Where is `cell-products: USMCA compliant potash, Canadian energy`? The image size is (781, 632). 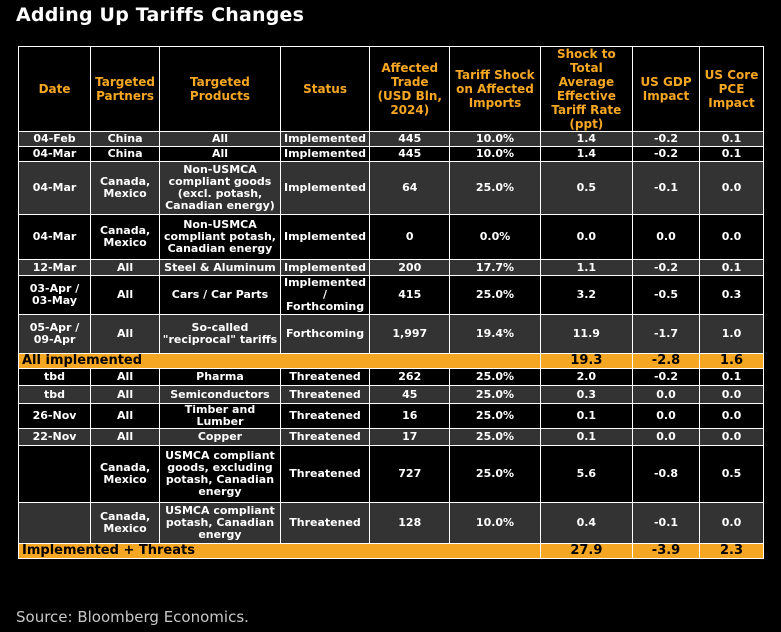 cell-products: USMCA compliant potash, Canadian energy is located at coordinates (220, 523).